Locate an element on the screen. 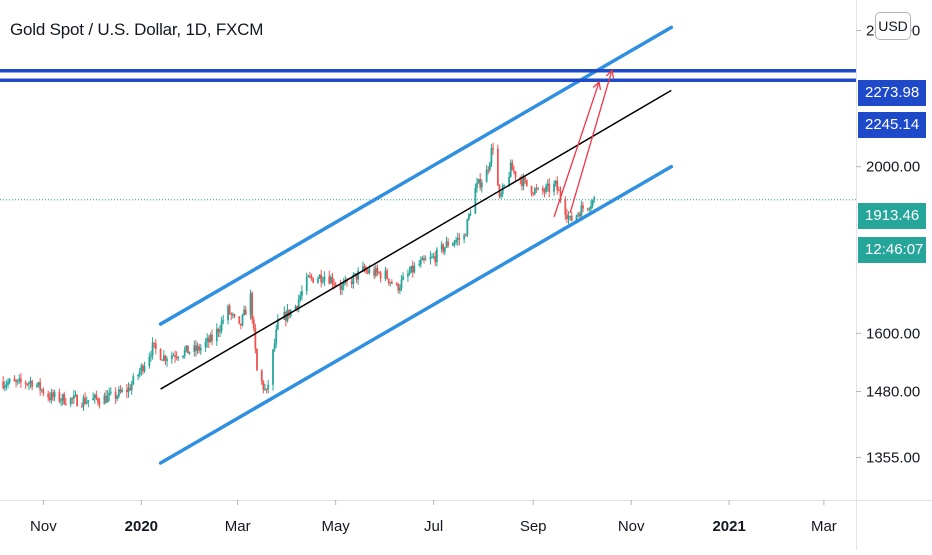  x-tick-label: Mar is located at coordinates (824, 526).